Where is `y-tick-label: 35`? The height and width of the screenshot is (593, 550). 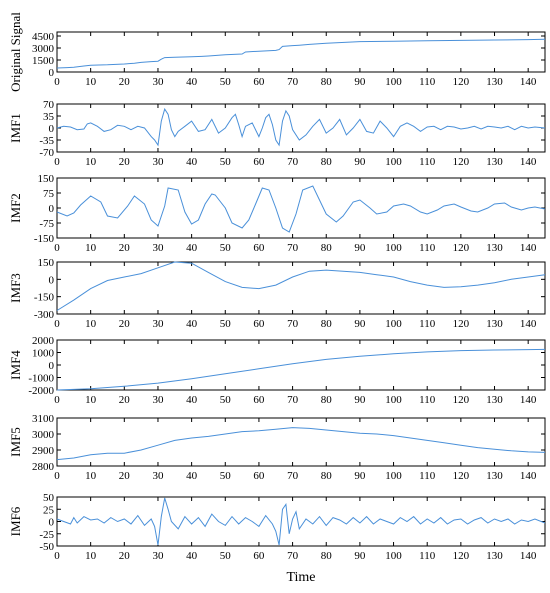 y-tick-label: 35 is located at coordinates (49, 117).